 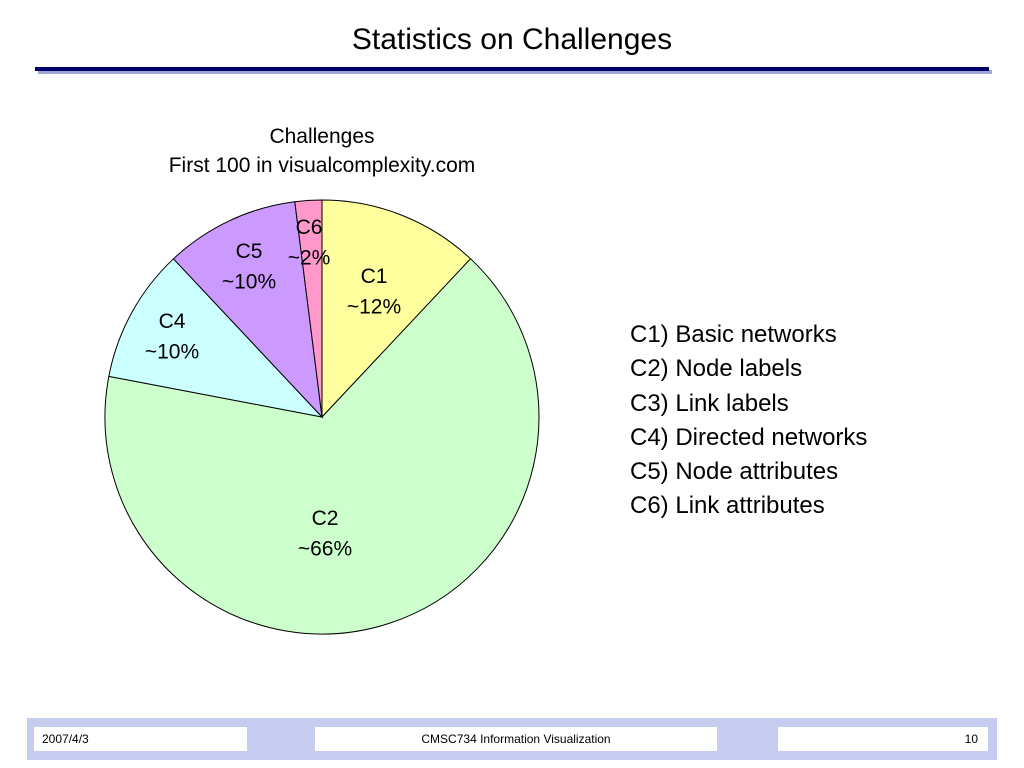 What do you see at coordinates (516, 739) in the screenshot?
I see `footer-course: CMSC734 Information Visualization` at bounding box center [516, 739].